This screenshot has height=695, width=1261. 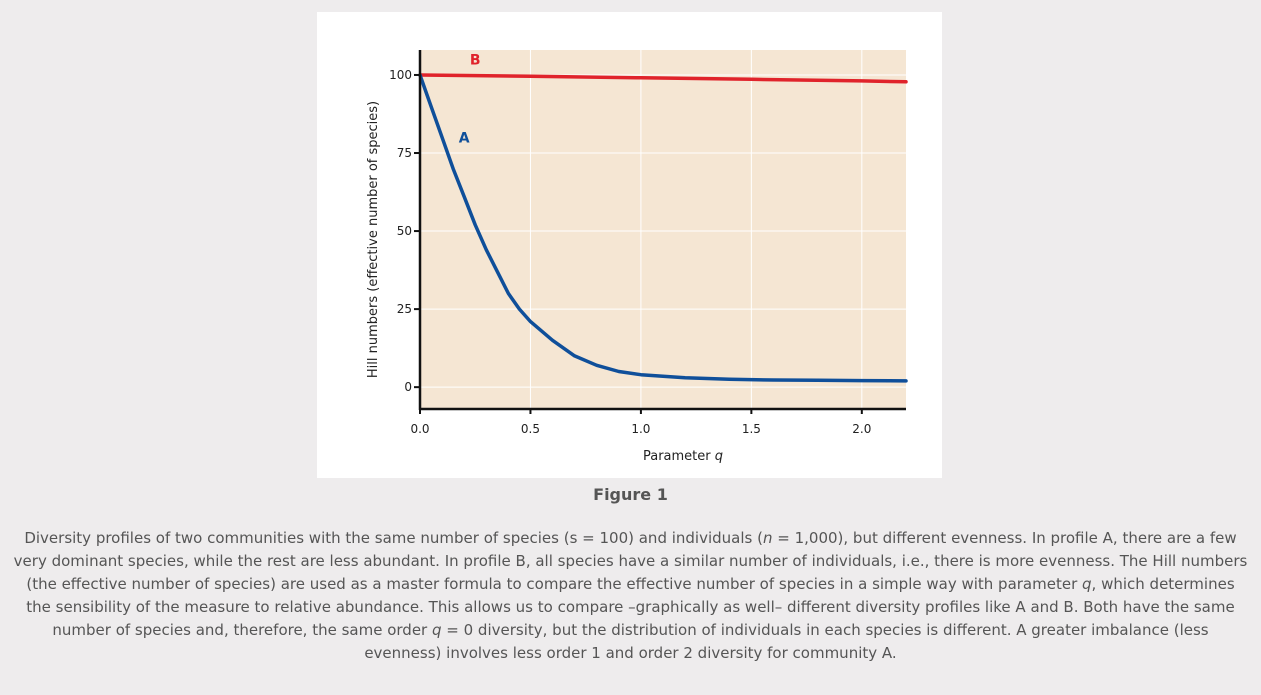 What do you see at coordinates (663, 78) in the screenshot?
I see `series-line-b` at bounding box center [663, 78].